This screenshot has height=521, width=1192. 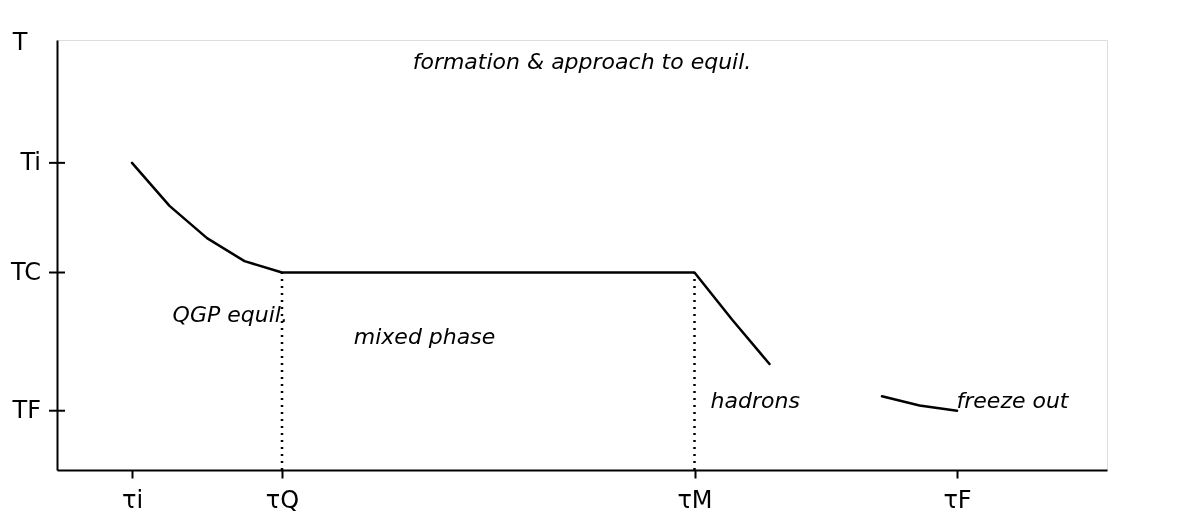 I want to click on annotation: QGP equil., so click(x=230, y=315).